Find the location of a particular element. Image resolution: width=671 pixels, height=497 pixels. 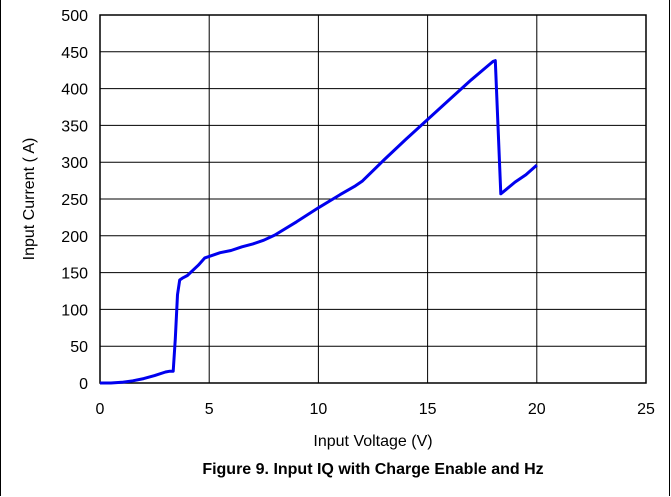

y-tick-label: 350 is located at coordinates (74, 126).